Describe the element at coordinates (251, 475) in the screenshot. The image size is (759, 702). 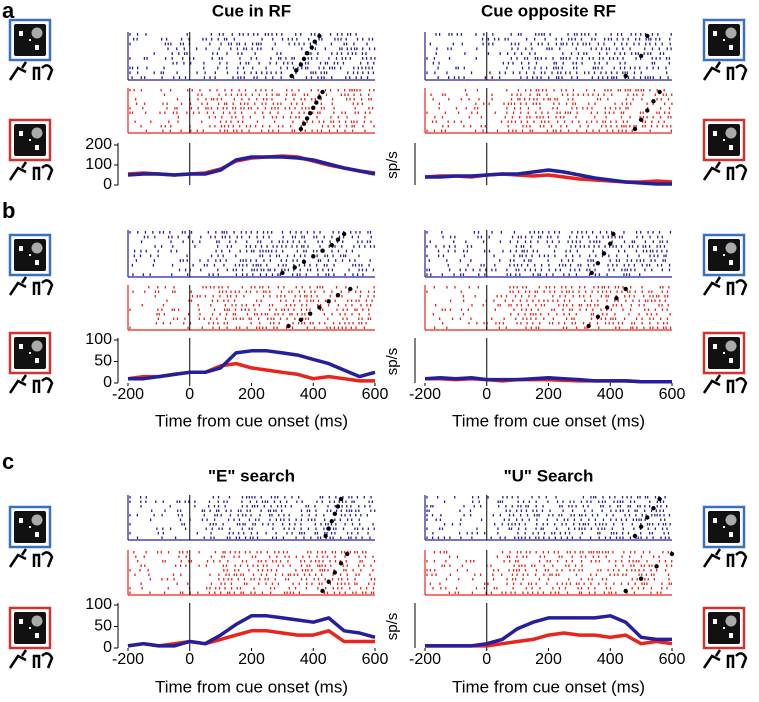
I see `panel-title: "E" search` at that location.